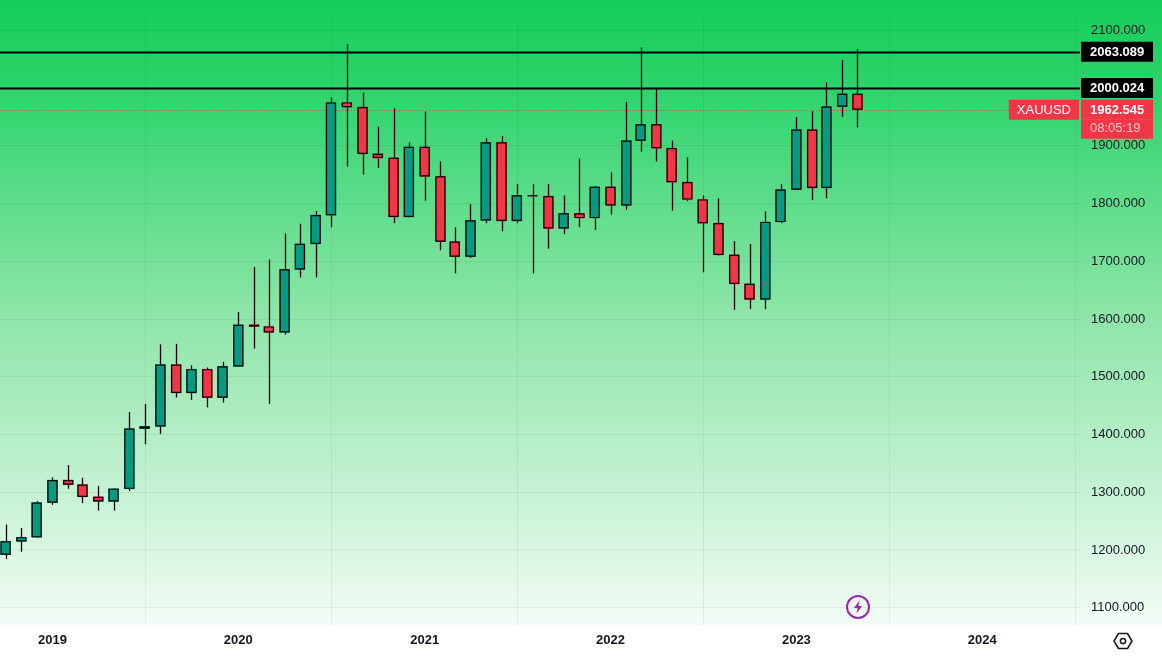 The image size is (1162, 659). Describe the element at coordinates (238, 640) in the screenshot. I see `x-tick-label: 2020` at that location.